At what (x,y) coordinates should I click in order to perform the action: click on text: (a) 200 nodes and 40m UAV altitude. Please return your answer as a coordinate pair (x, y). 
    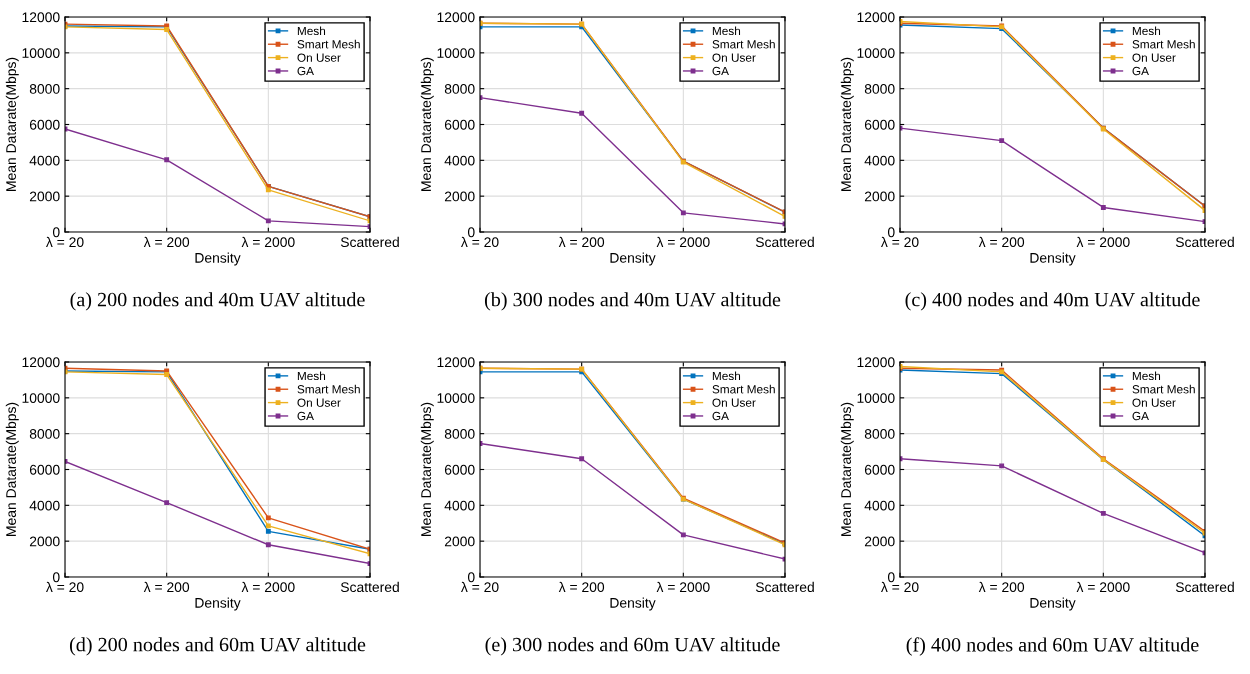
    Looking at the image, I should click on (217, 301).